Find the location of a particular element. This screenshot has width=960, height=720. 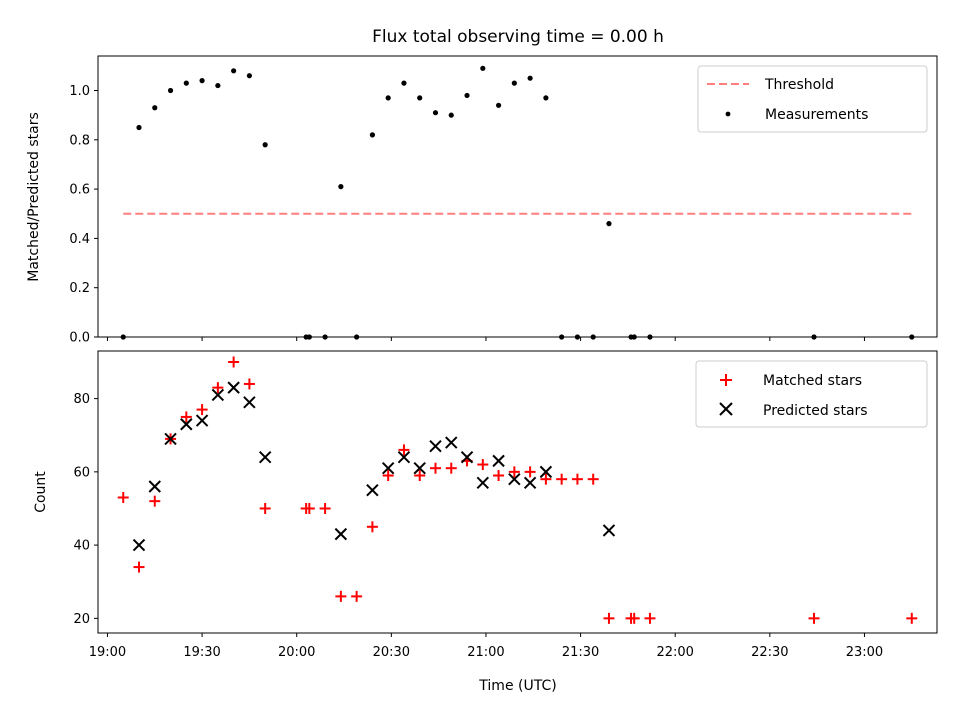

count-legend-box is located at coordinates (811, 394).